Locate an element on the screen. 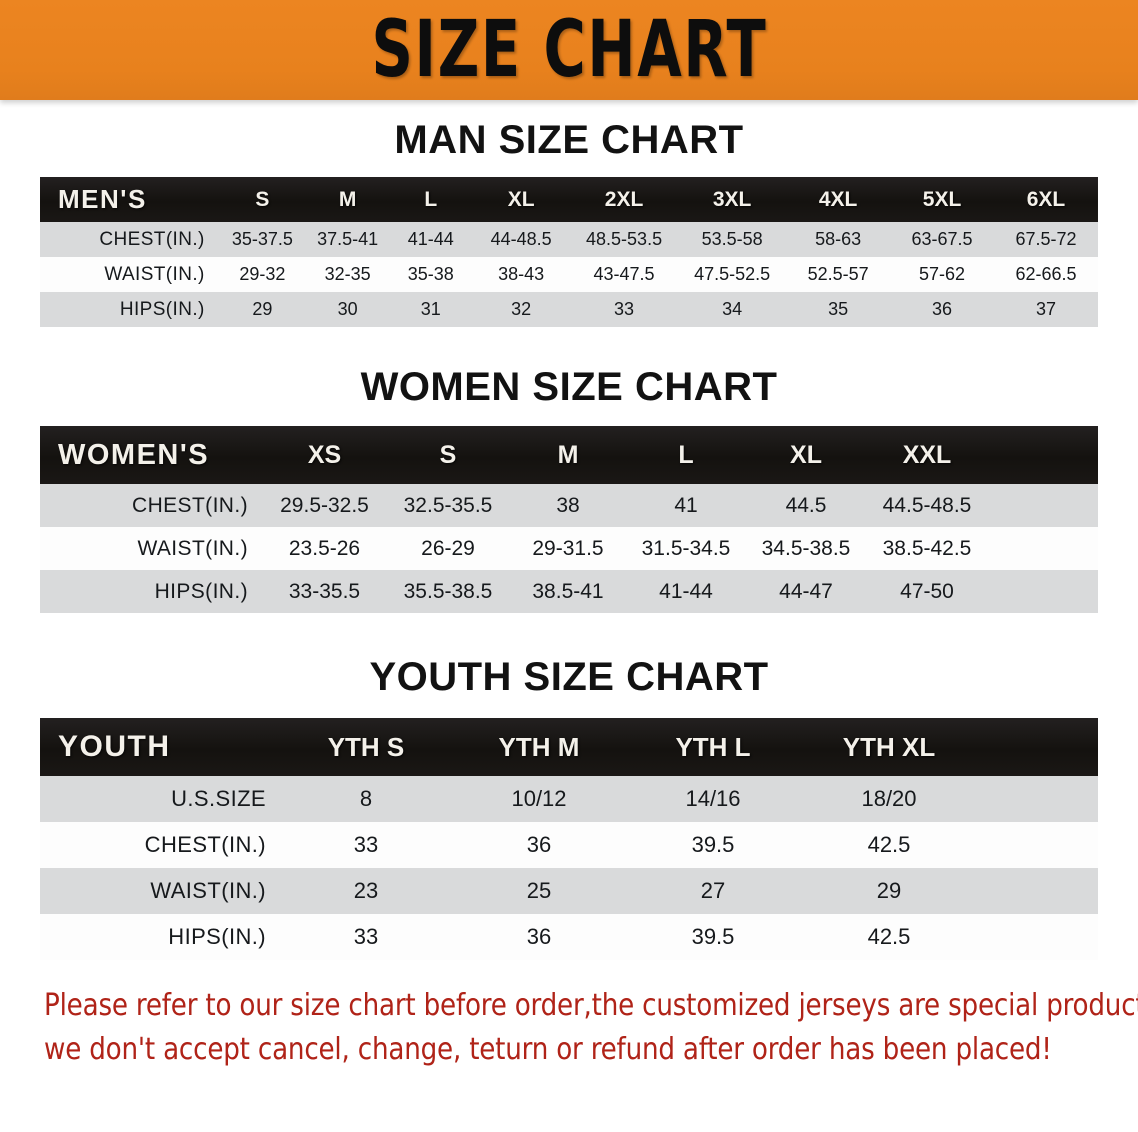  men-col-header-8: 6XL is located at coordinates (1046, 199).